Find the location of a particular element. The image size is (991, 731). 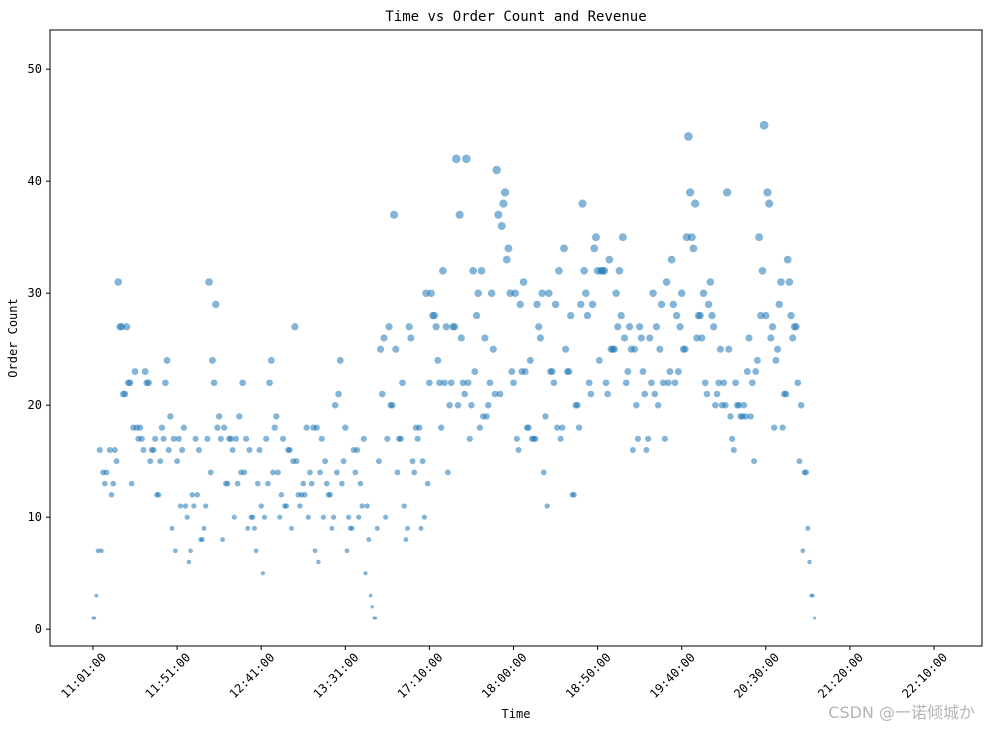

y-tick-label: 10 is located at coordinates (35, 517).